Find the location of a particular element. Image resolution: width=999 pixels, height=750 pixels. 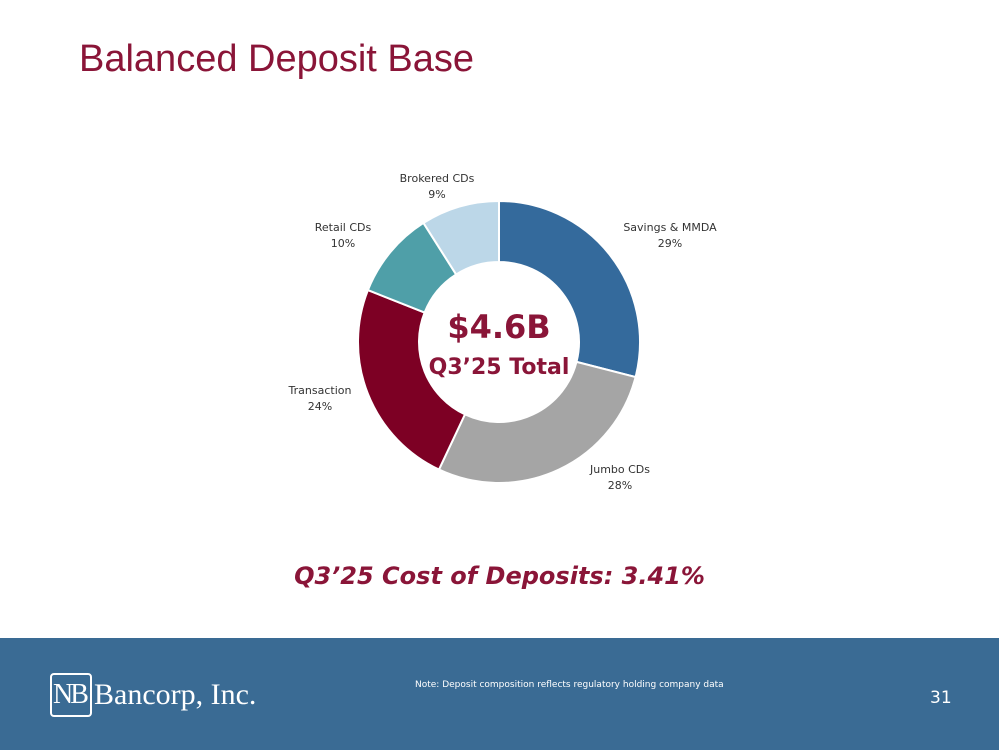

page-number: 31 is located at coordinates (941, 698).